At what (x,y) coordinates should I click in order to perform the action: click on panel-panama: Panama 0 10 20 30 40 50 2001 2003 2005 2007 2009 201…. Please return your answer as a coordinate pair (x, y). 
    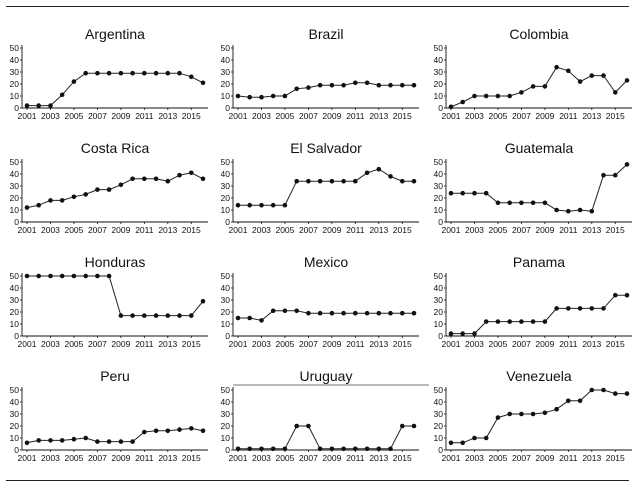
    Looking at the image, I should click on (533, 301).